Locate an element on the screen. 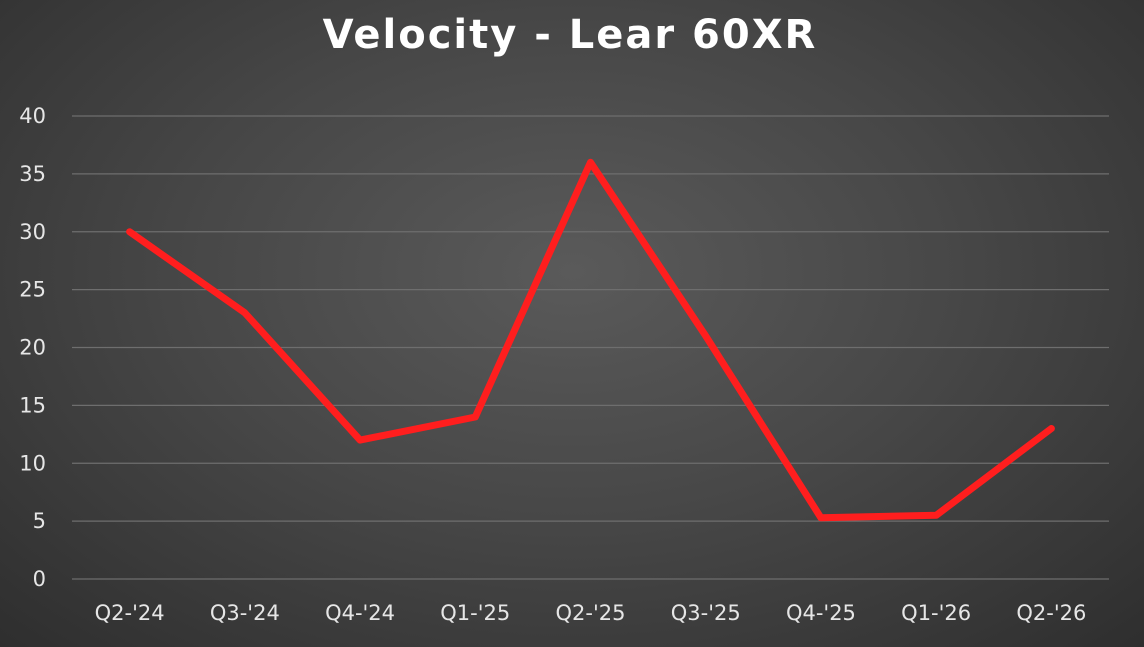 The image size is (1144, 647). x-tick-label: Q2-'25 is located at coordinates (591, 613).